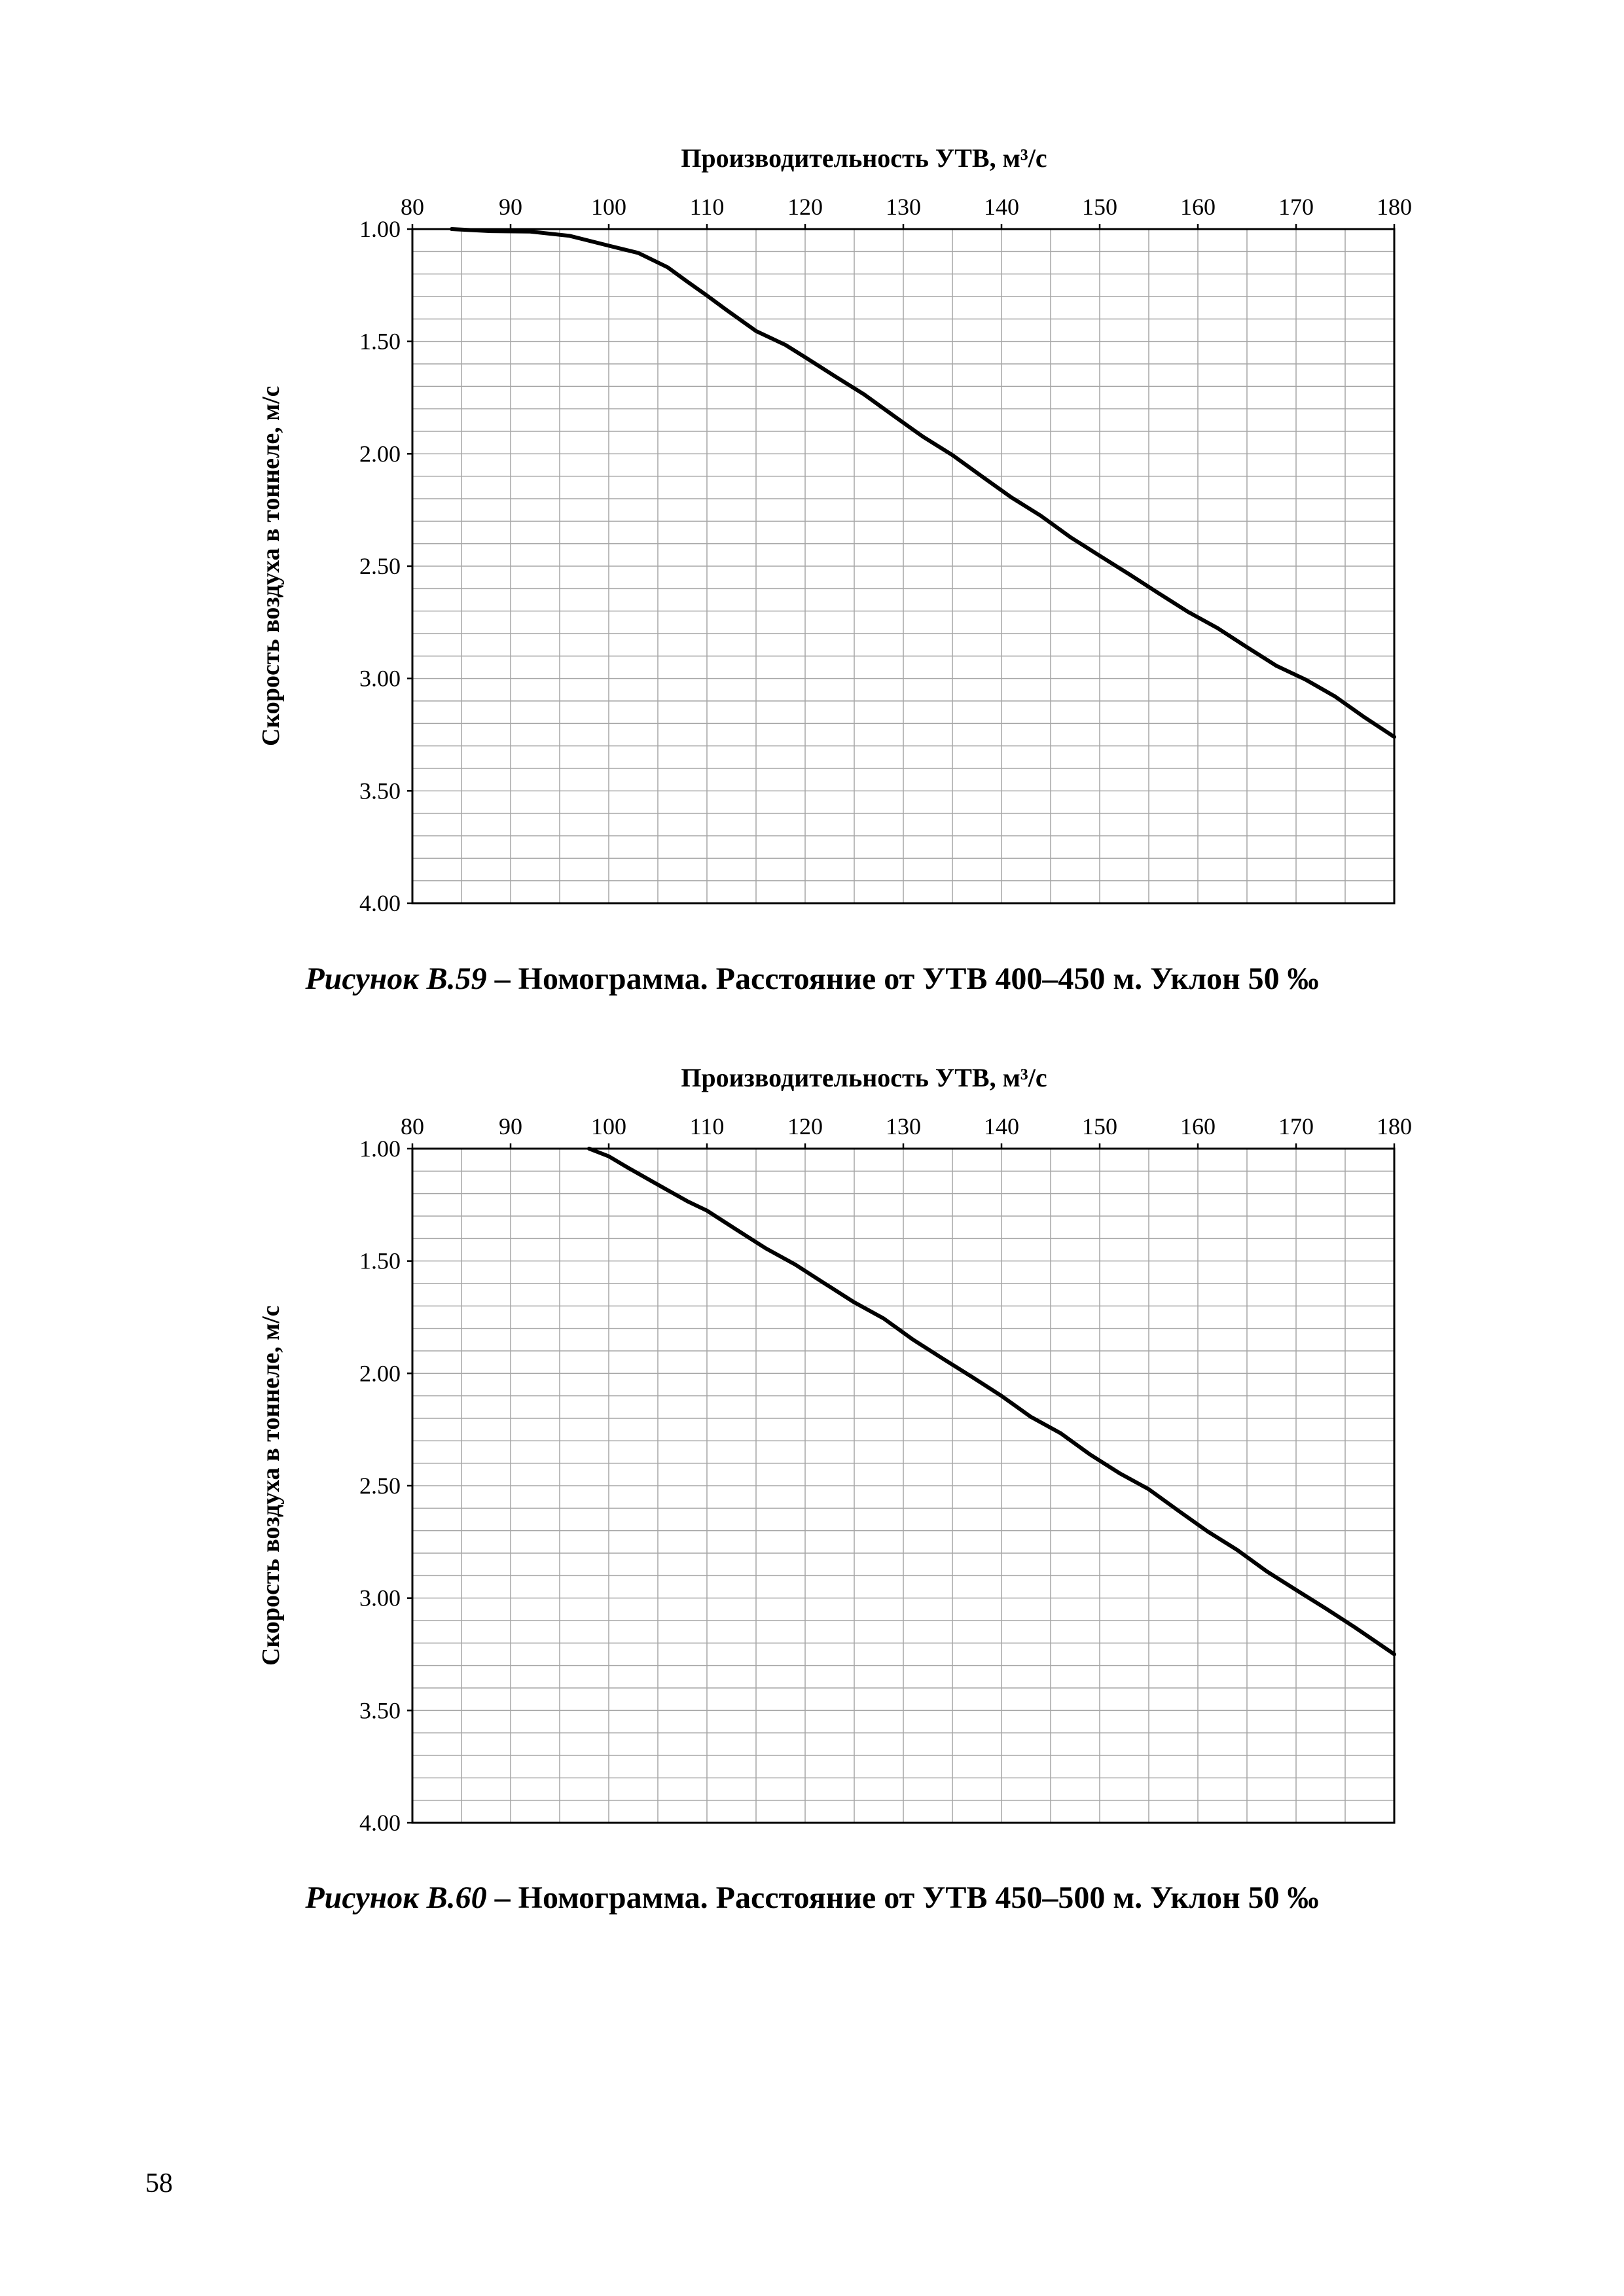 The height and width of the screenshot is (2296, 1624). I want to click on figure-caption-1-number: Рисунок В.59, so click(396, 978).